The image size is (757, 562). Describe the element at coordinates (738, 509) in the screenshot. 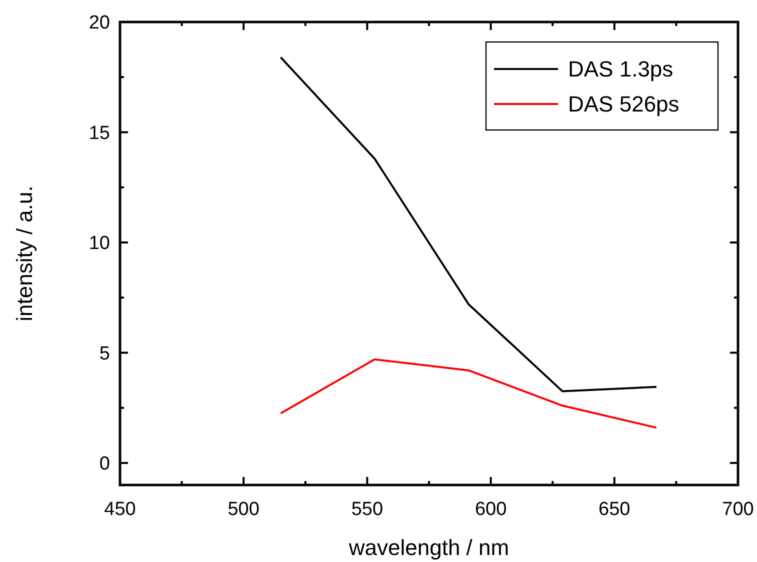

I see `x-tick-label: 700` at that location.